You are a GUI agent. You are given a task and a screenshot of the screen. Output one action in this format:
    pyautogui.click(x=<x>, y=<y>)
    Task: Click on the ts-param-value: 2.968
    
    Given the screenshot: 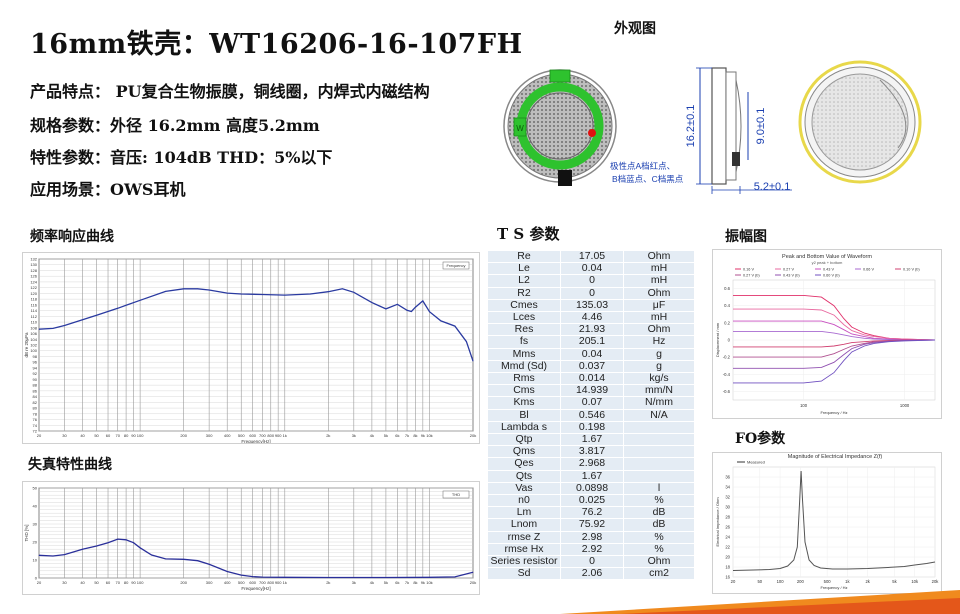 What is the action you would take?
    pyautogui.click(x=592, y=464)
    